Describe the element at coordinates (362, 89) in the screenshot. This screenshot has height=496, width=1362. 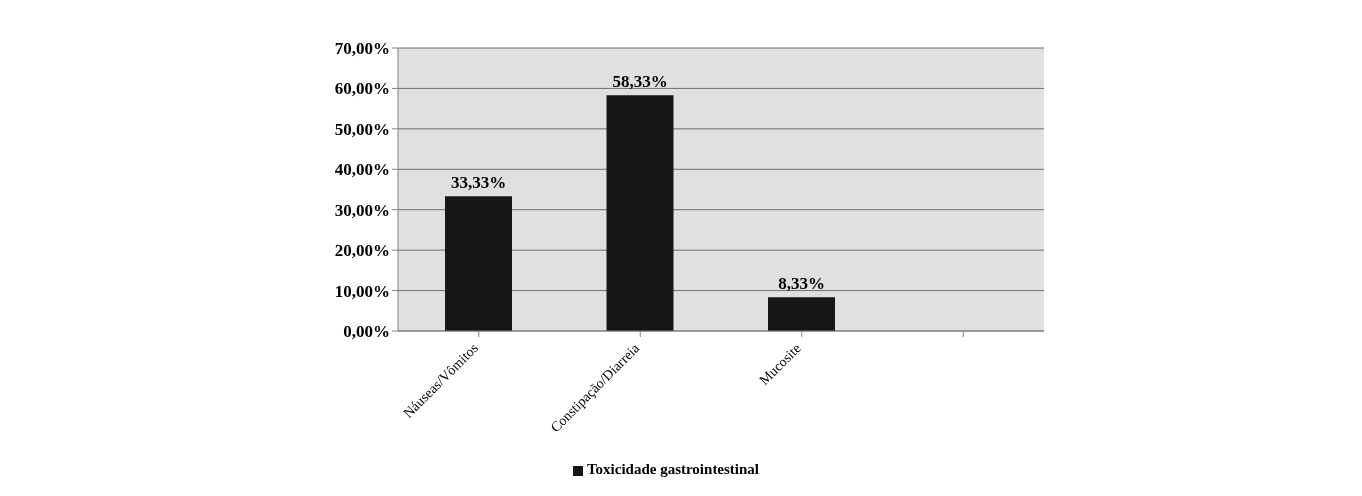
I see `y-tick-label: 60,00%` at that location.